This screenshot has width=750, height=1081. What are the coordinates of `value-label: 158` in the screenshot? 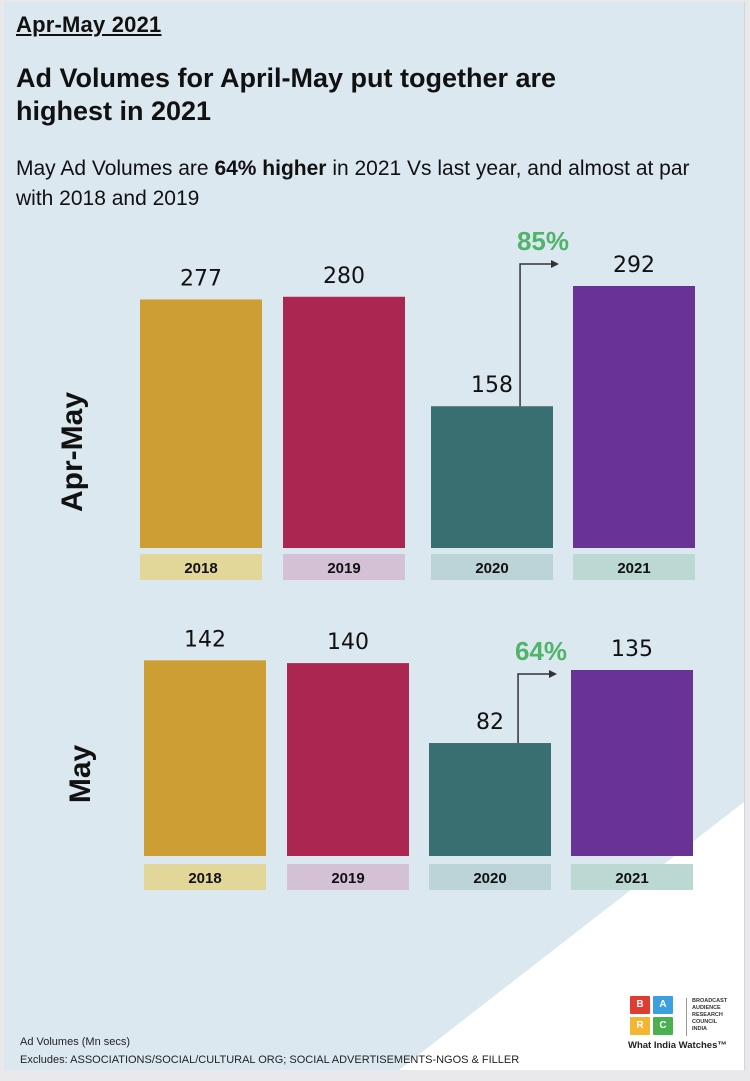 It's located at (492, 385).